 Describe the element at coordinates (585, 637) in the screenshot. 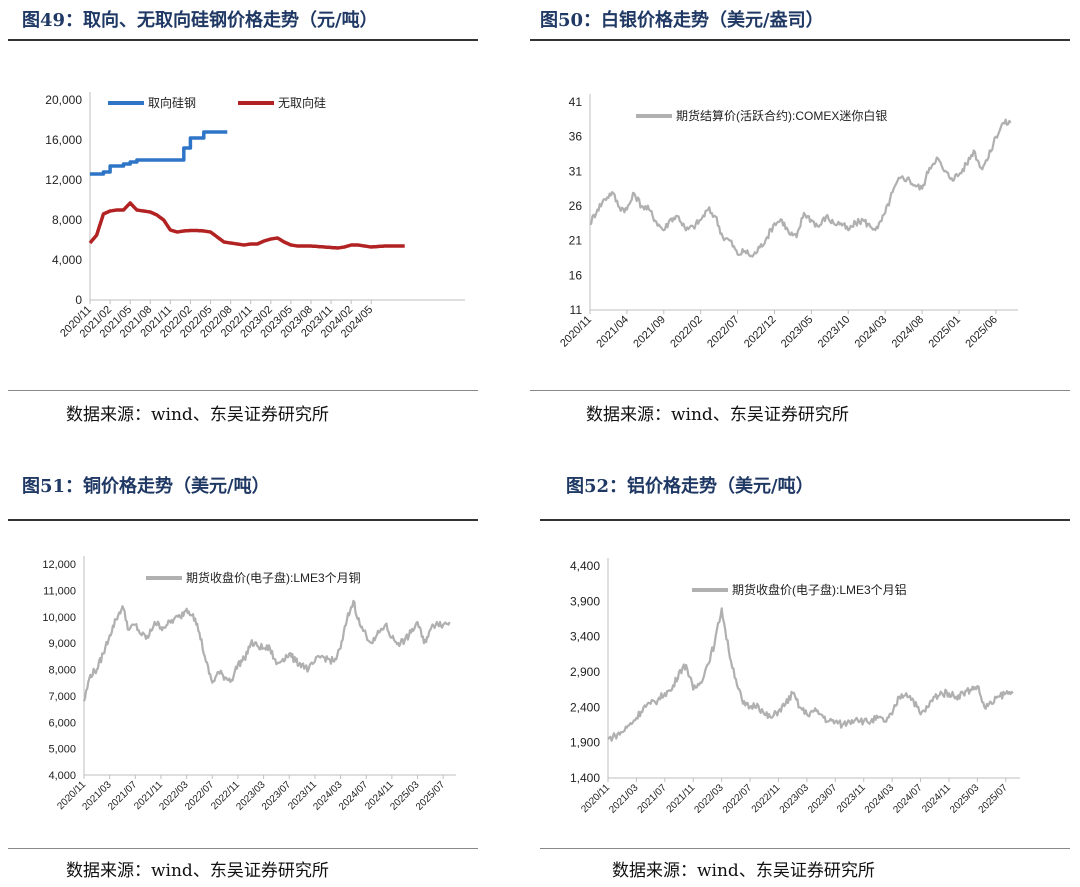

I see `y-tick-label: 3,400` at that location.